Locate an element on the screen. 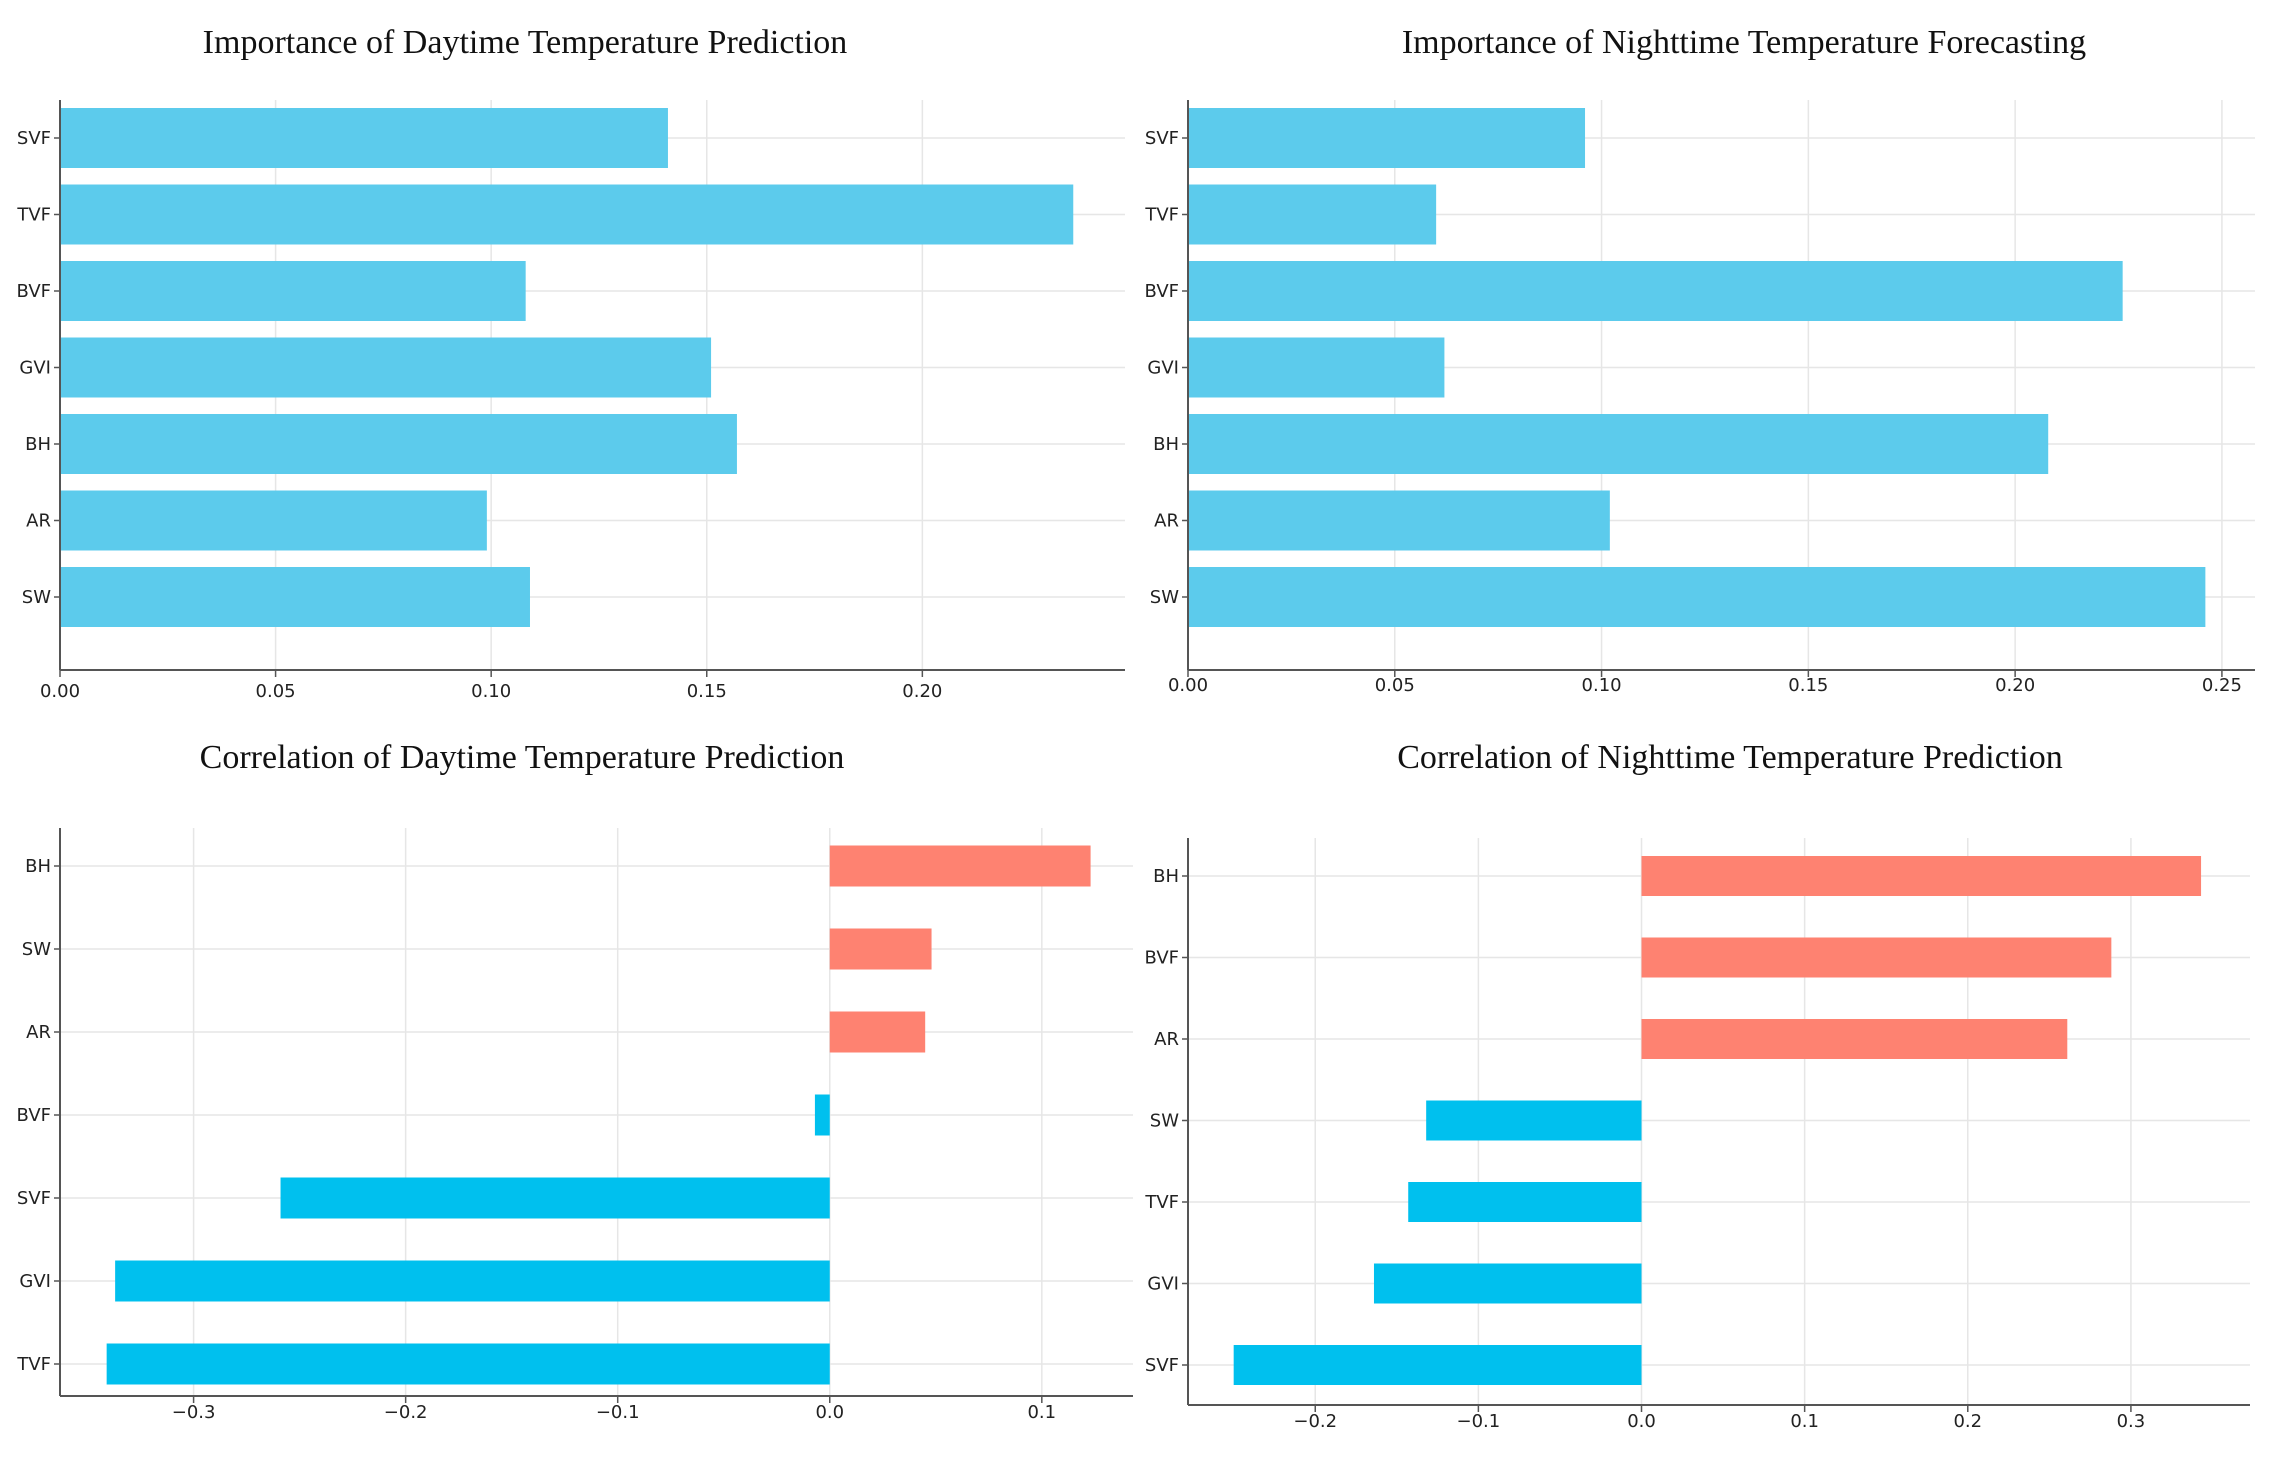 The width and height of the screenshot is (2269, 1463). night-correlation-ytick-label-svf: SVF is located at coordinates (1162, 1365).